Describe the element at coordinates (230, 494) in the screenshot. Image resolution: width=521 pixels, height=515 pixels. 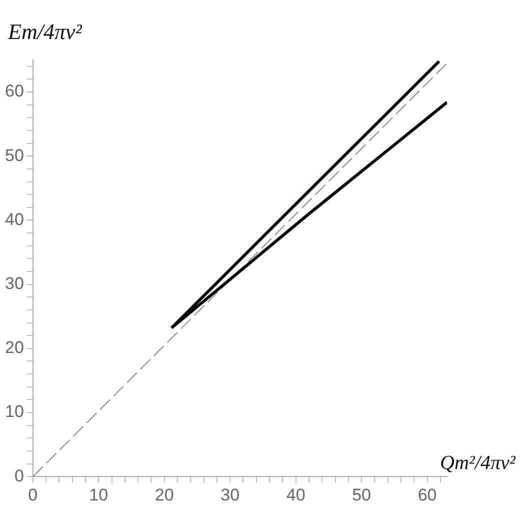
I see `x-tick-label: 30` at that location.